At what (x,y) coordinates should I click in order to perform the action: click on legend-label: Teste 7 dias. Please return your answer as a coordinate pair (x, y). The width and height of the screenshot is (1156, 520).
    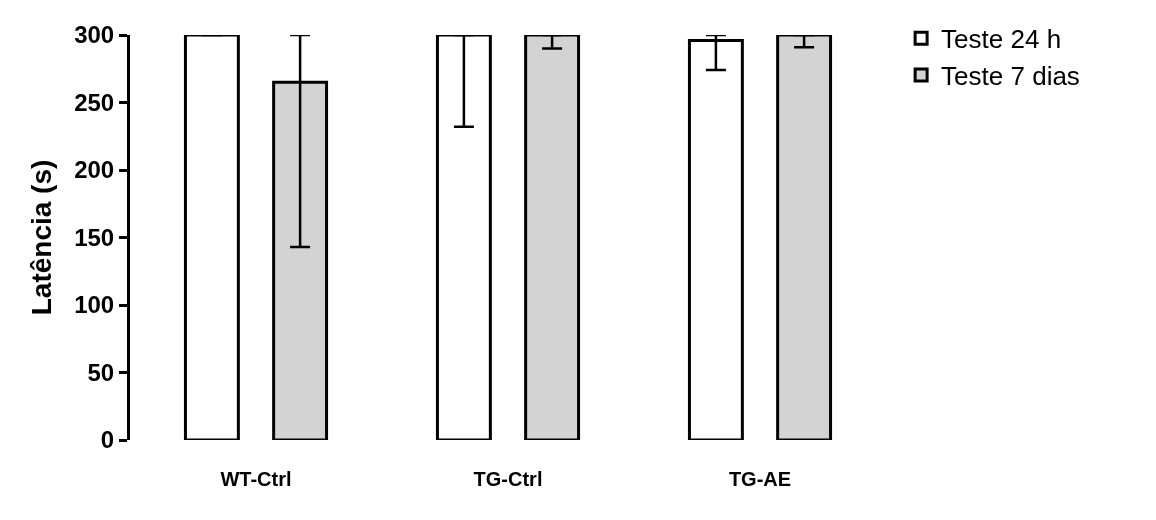
    Looking at the image, I should click on (1010, 76).